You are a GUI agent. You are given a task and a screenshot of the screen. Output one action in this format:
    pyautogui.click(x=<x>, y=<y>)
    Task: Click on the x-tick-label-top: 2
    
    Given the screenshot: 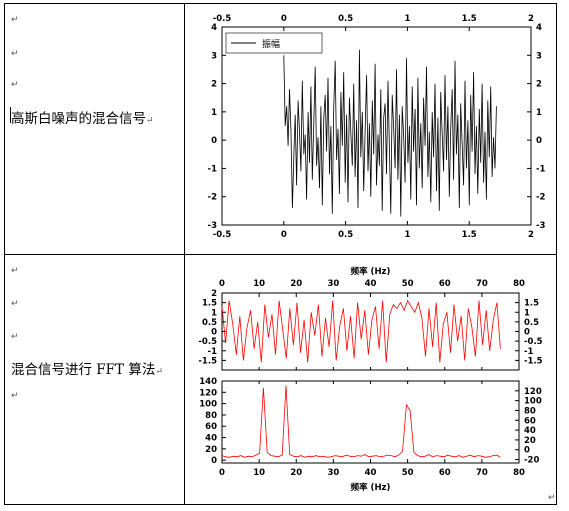 What is the action you would take?
    pyautogui.click(x=531, y=19)
    